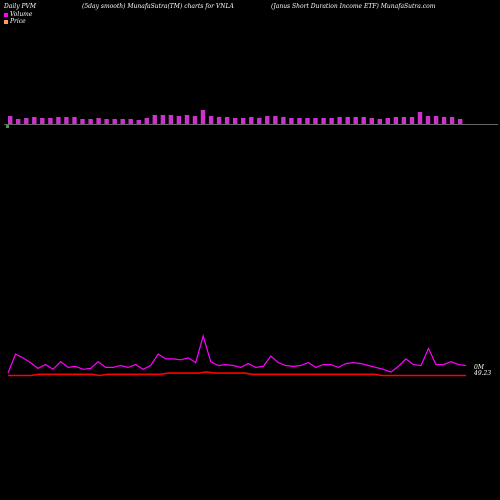 The width and height of the screenshot is (500, 500). I want to click on price-line, so click(237, 374).